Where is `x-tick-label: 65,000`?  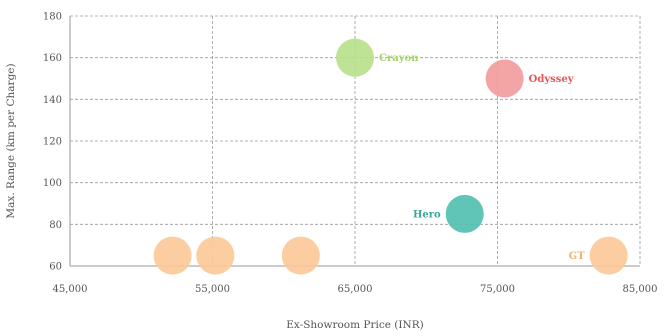 x-tick-label: 65,000 is located at coordinates (355, 289).